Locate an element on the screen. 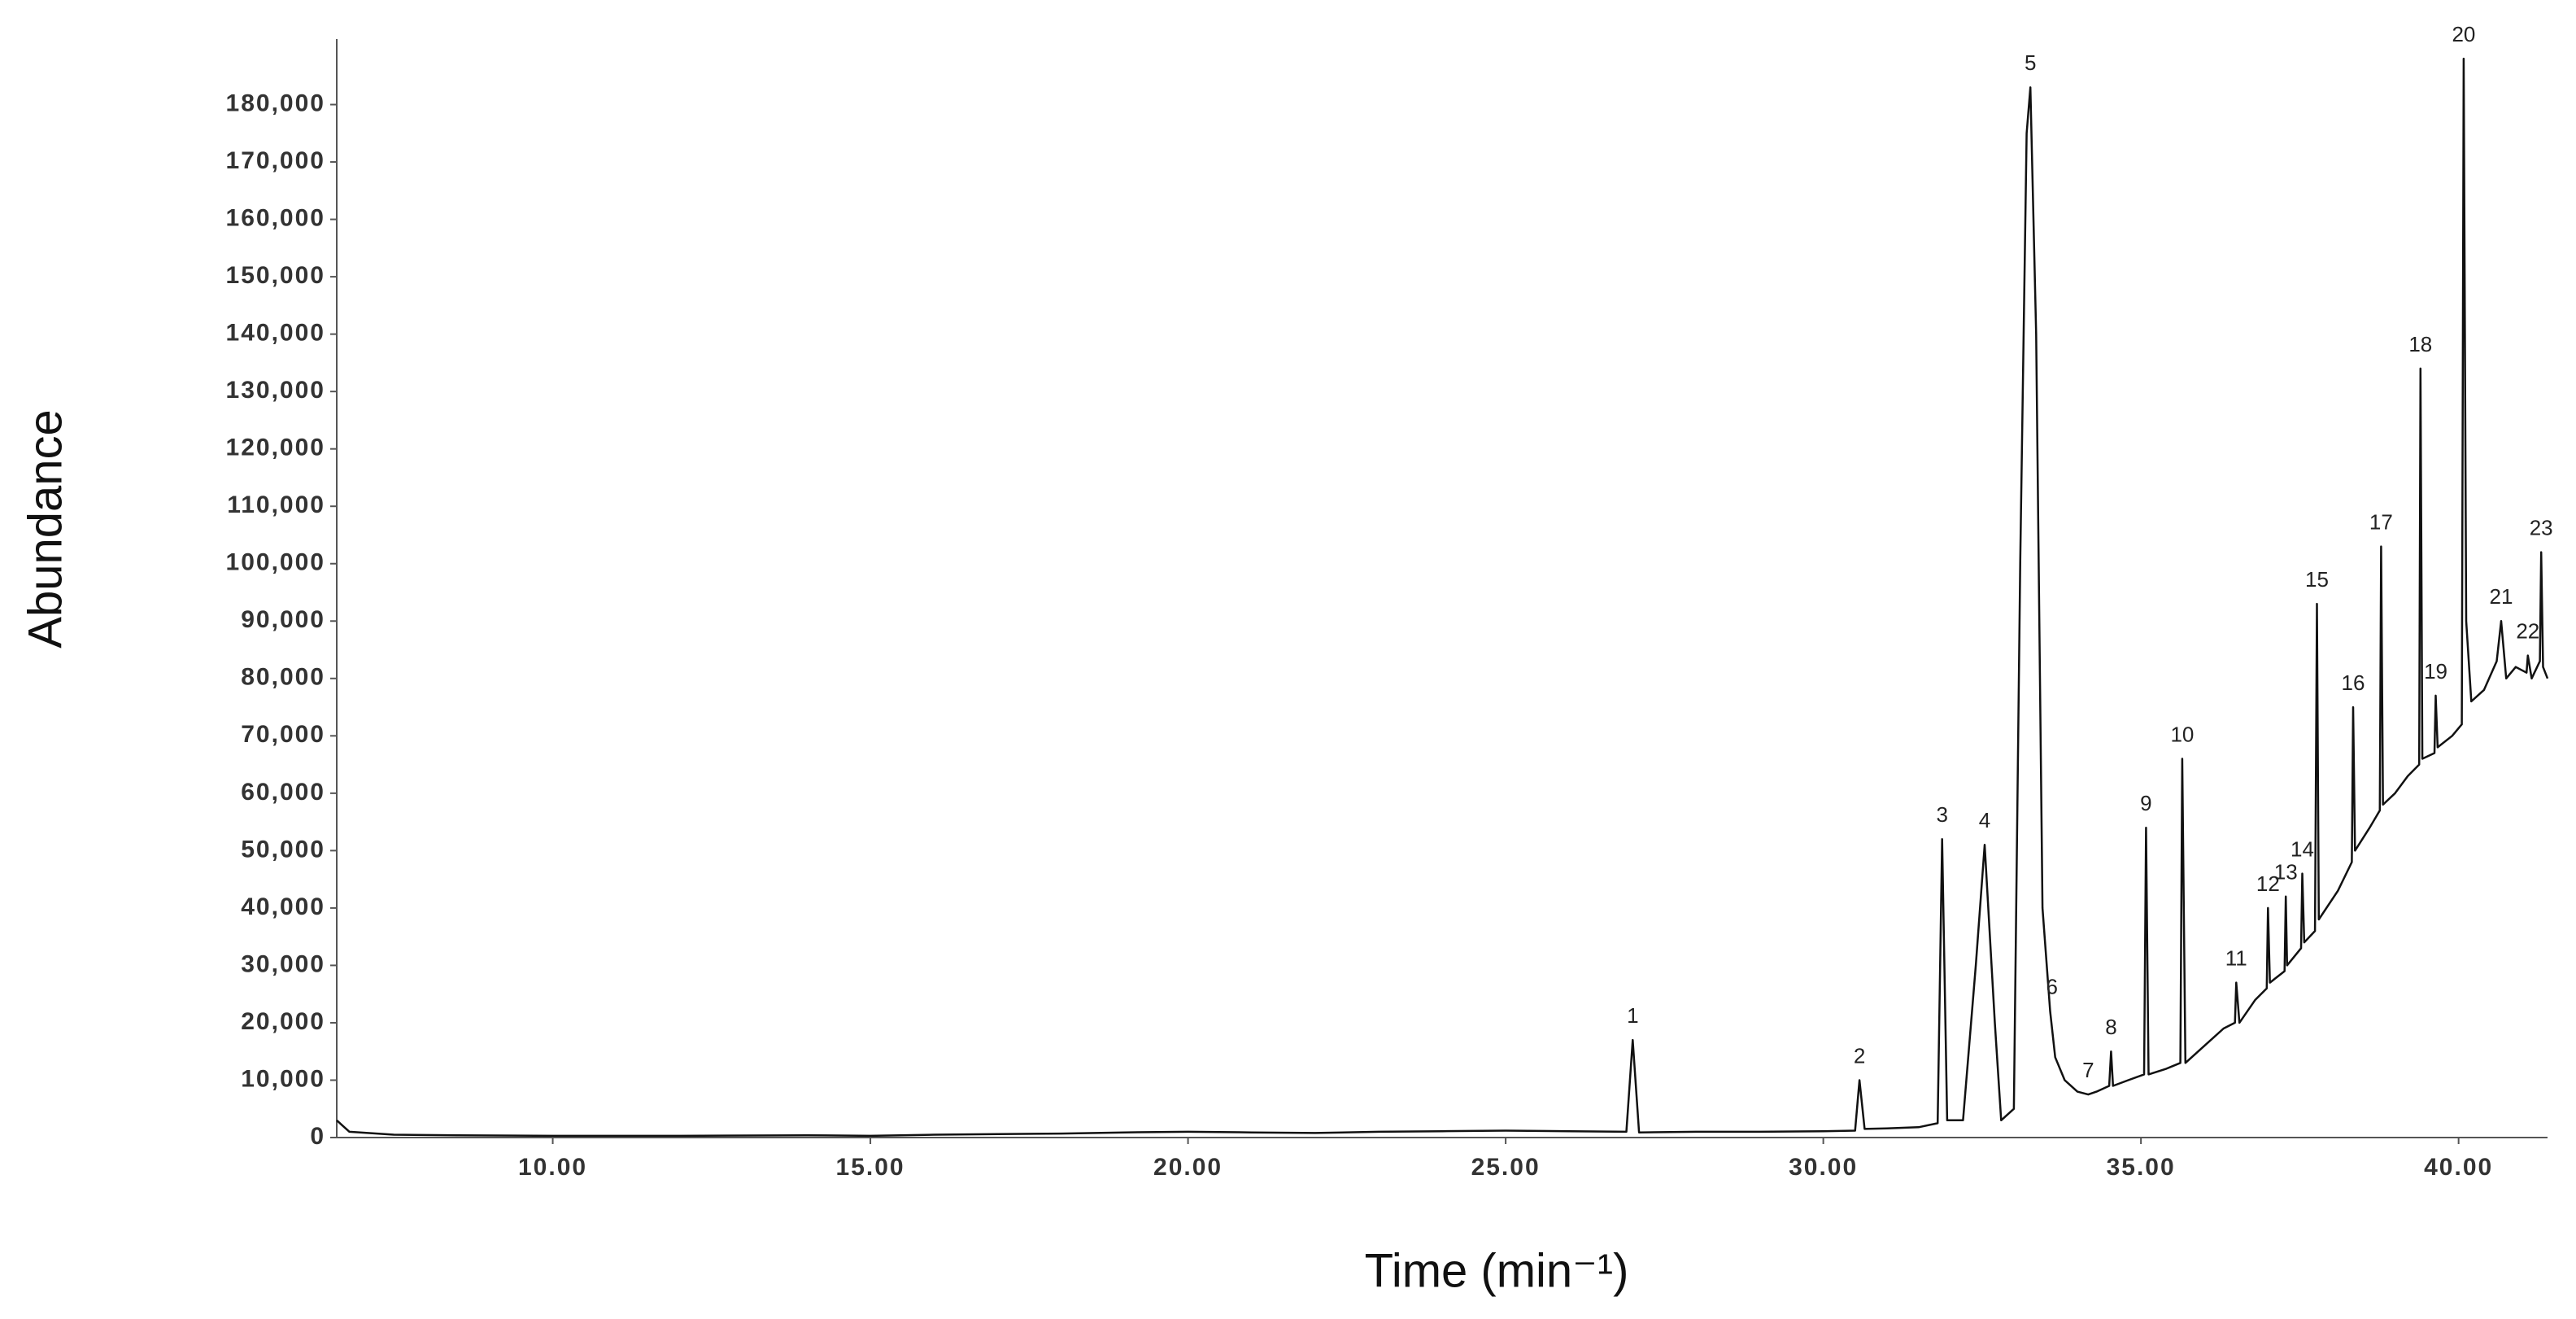 This screenshot has width=2576, height=1319. y-tick-label: 150,000 is located at coordinates (275, 275).